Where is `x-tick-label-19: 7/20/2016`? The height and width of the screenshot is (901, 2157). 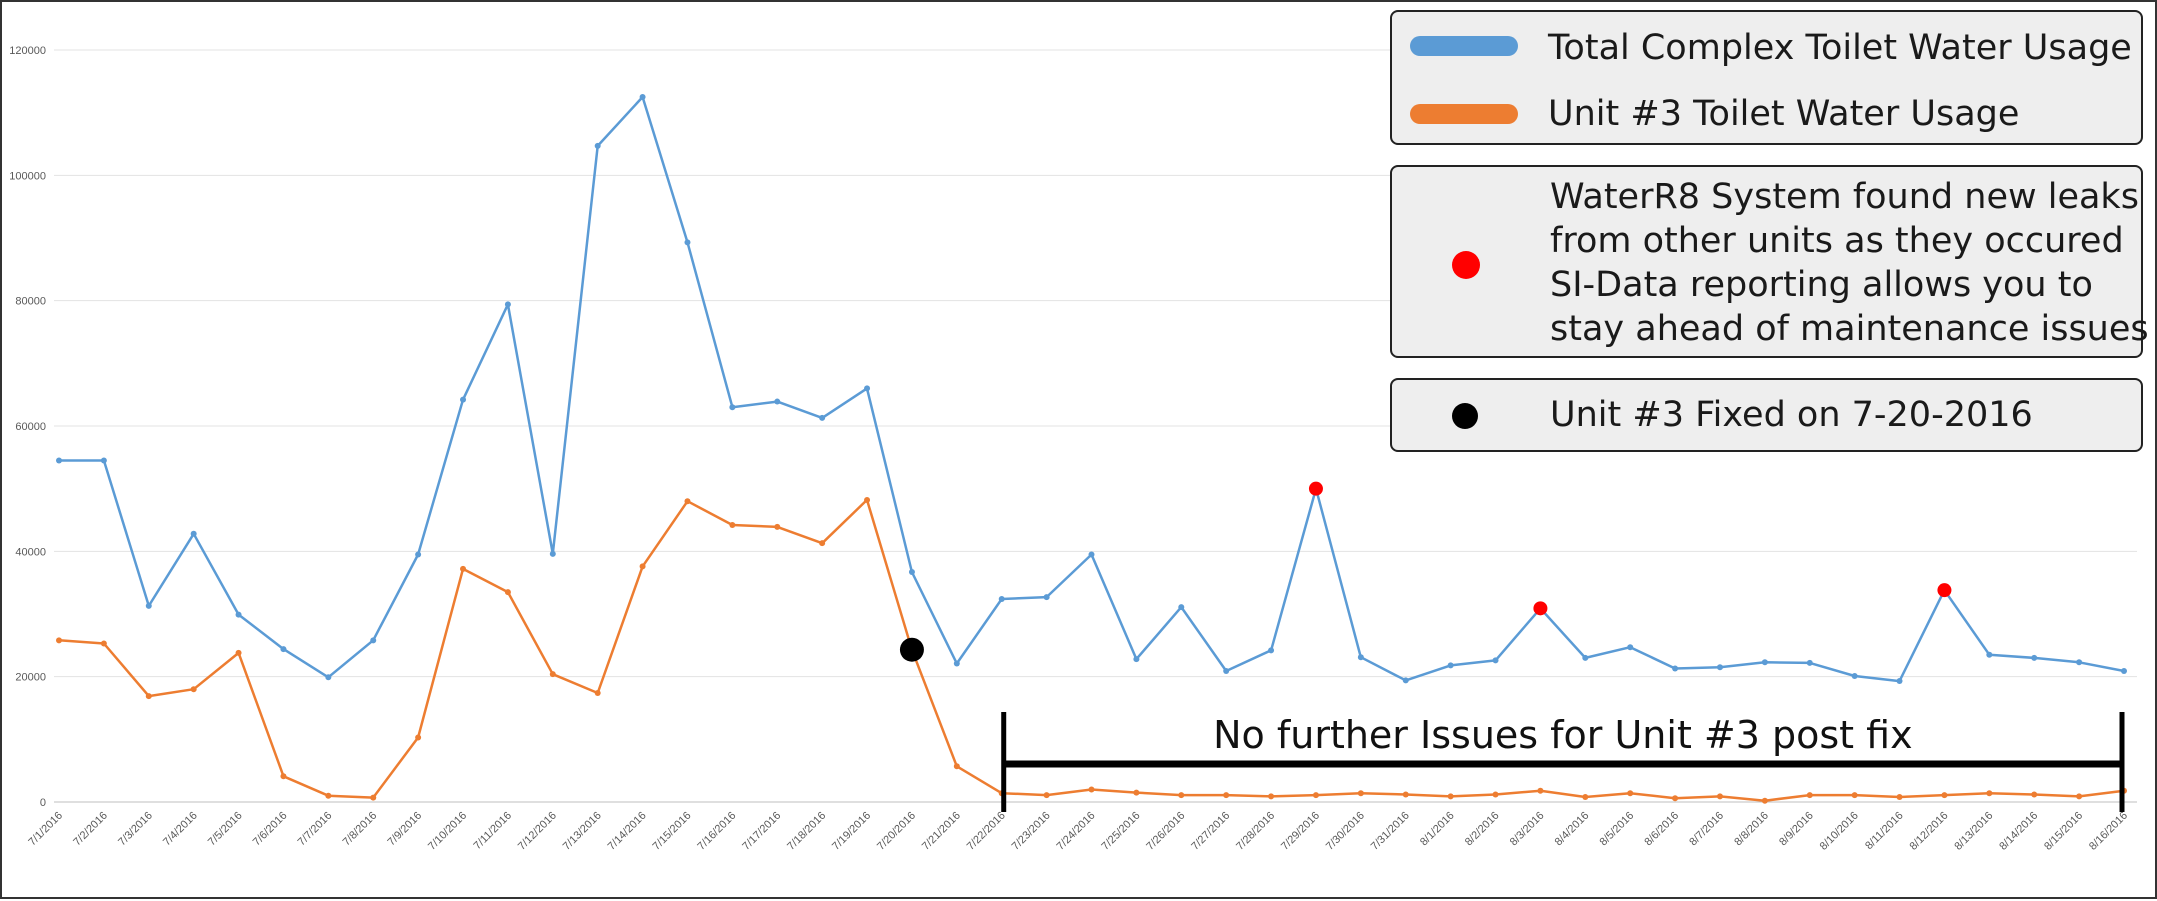
x-tick-label-19: 7/20/2016 is located at coordinates (896, 831).